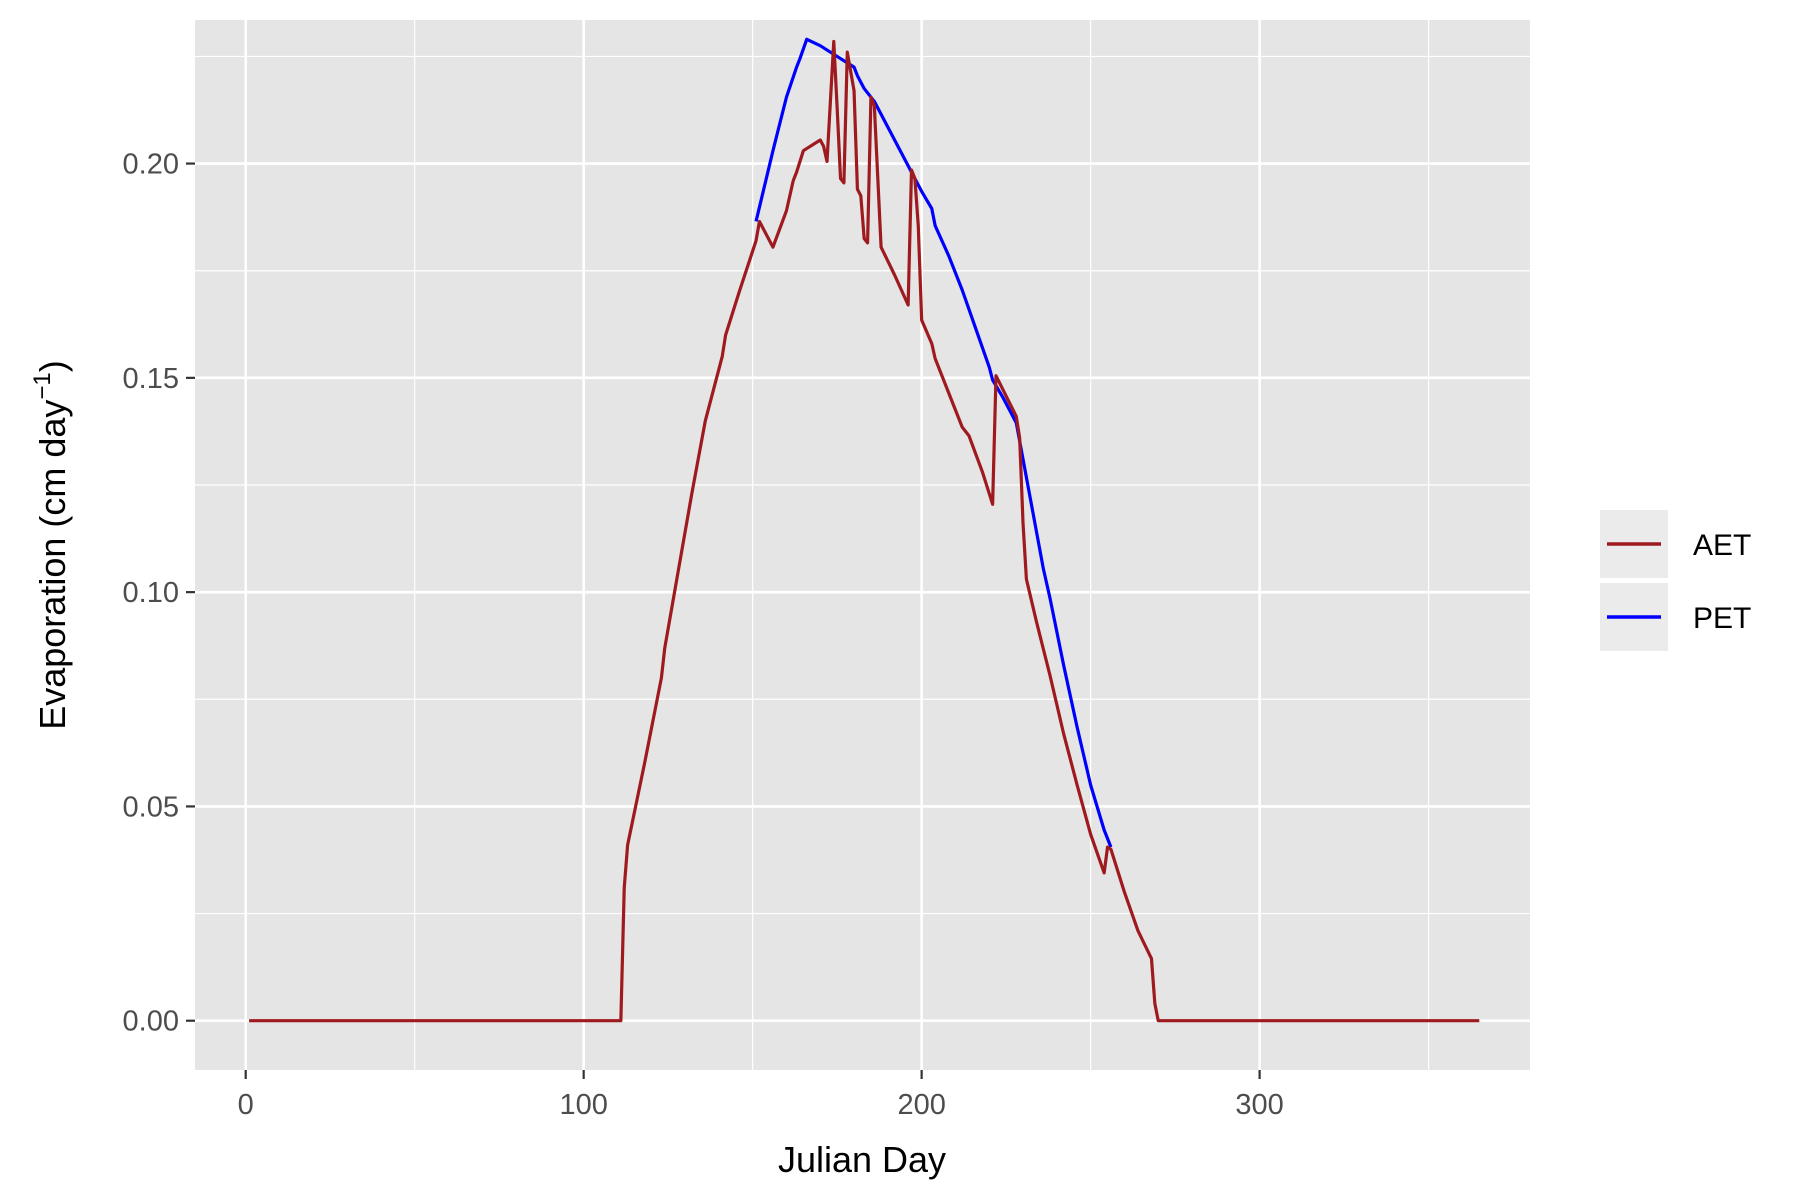  What do you see at coordinates (1722, 618) in the screenshot?
I see `legend-label-pet: PET` at bounding box center [1722, 618].